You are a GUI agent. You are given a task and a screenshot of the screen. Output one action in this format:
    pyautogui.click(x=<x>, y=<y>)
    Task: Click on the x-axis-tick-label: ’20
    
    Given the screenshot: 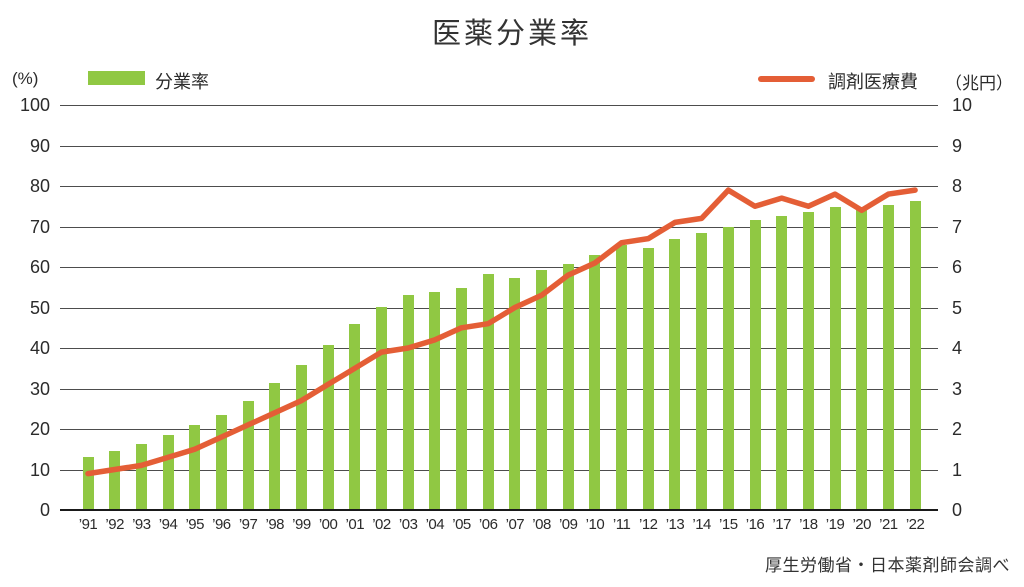 What is the action you would take?
    pyautogui.click(x=861, y=524)
    